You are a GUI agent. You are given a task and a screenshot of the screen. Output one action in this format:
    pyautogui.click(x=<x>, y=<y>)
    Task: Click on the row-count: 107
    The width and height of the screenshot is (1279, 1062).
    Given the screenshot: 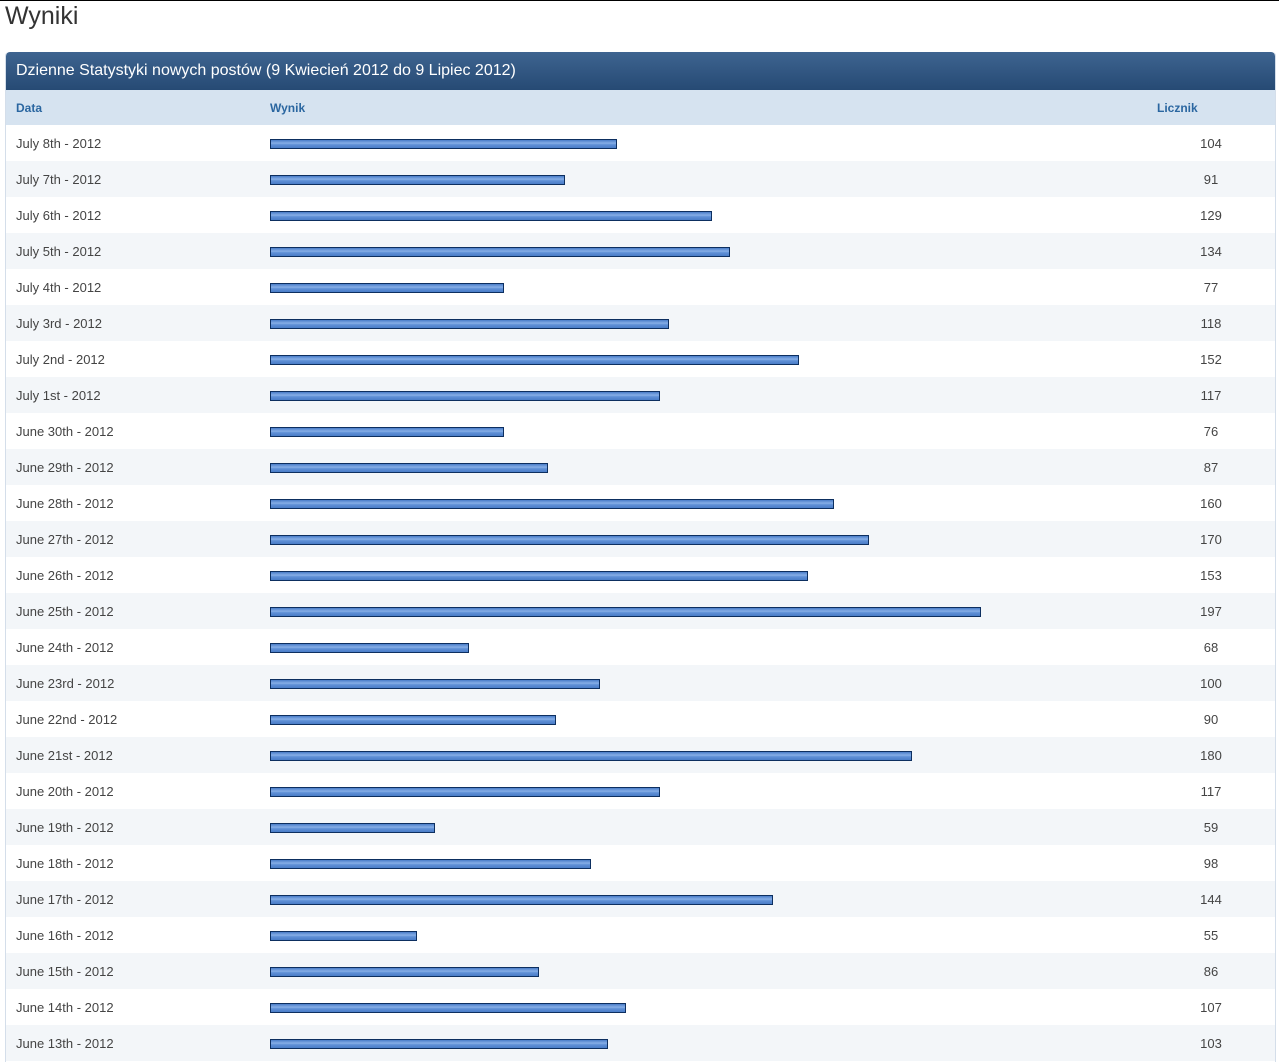 What is the action you would take?
    pyautogui.click(x=1211, y=1007)
    